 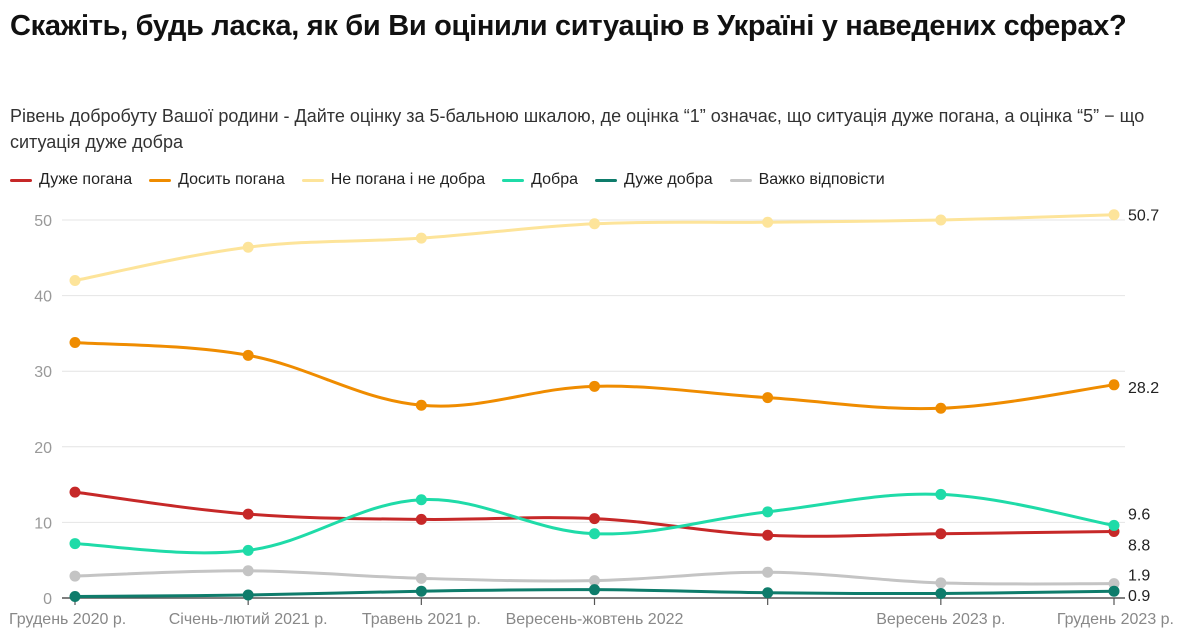 What do you see at coordinates (821, 179) in the screenshot?
I see `legend-label: Важко відповісти` at bounding box center [821, 179].